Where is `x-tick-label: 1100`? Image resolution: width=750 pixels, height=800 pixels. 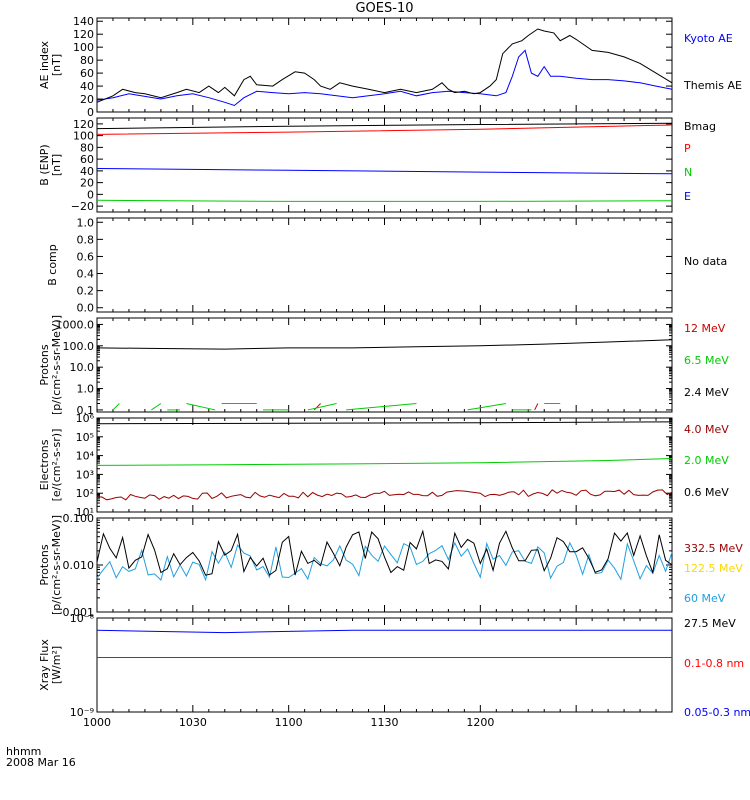
x-tick-label: 1100 is located at coordinates (289, 722).